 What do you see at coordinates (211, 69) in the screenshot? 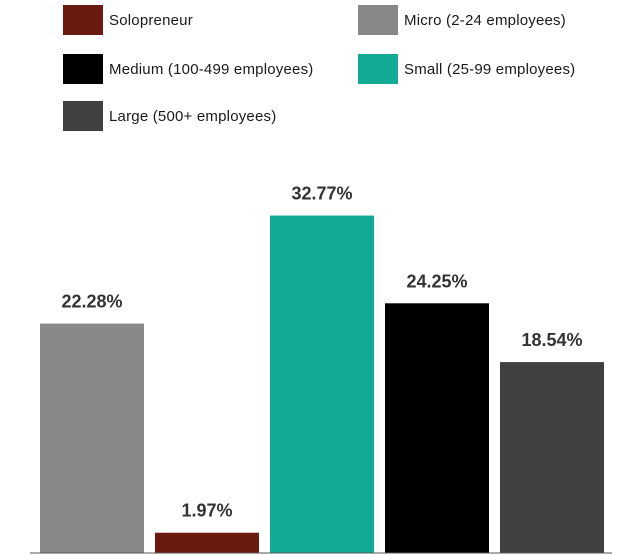
I see `legend-label: Medium (100-499 employees)` at bounding box center [211, 69].